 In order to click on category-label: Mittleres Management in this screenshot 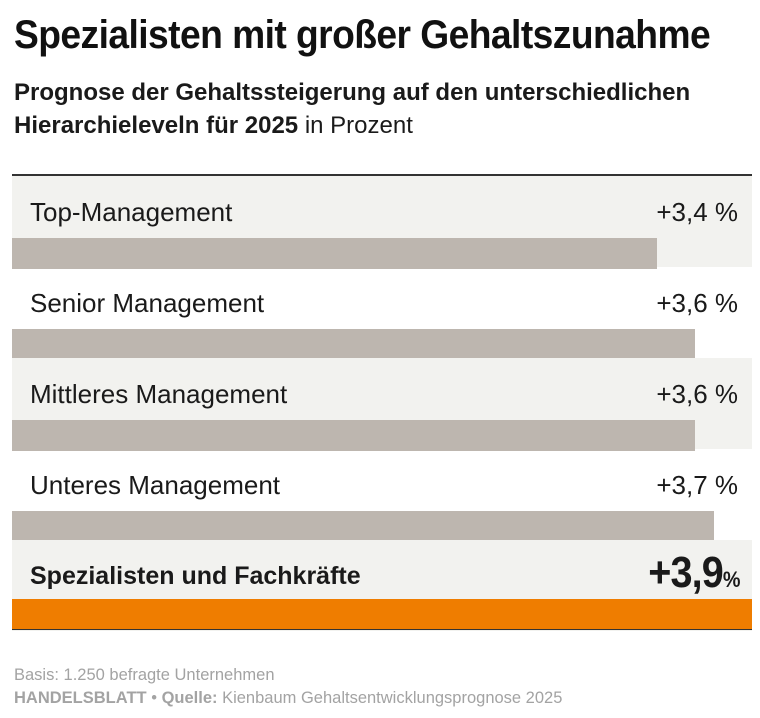, I will do `click(159, 394)`.